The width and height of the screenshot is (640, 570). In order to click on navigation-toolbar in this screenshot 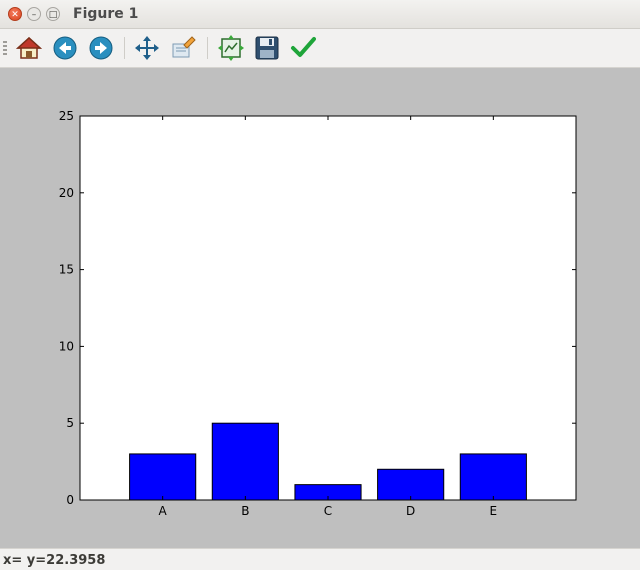, I will do `click(320, 48)`.